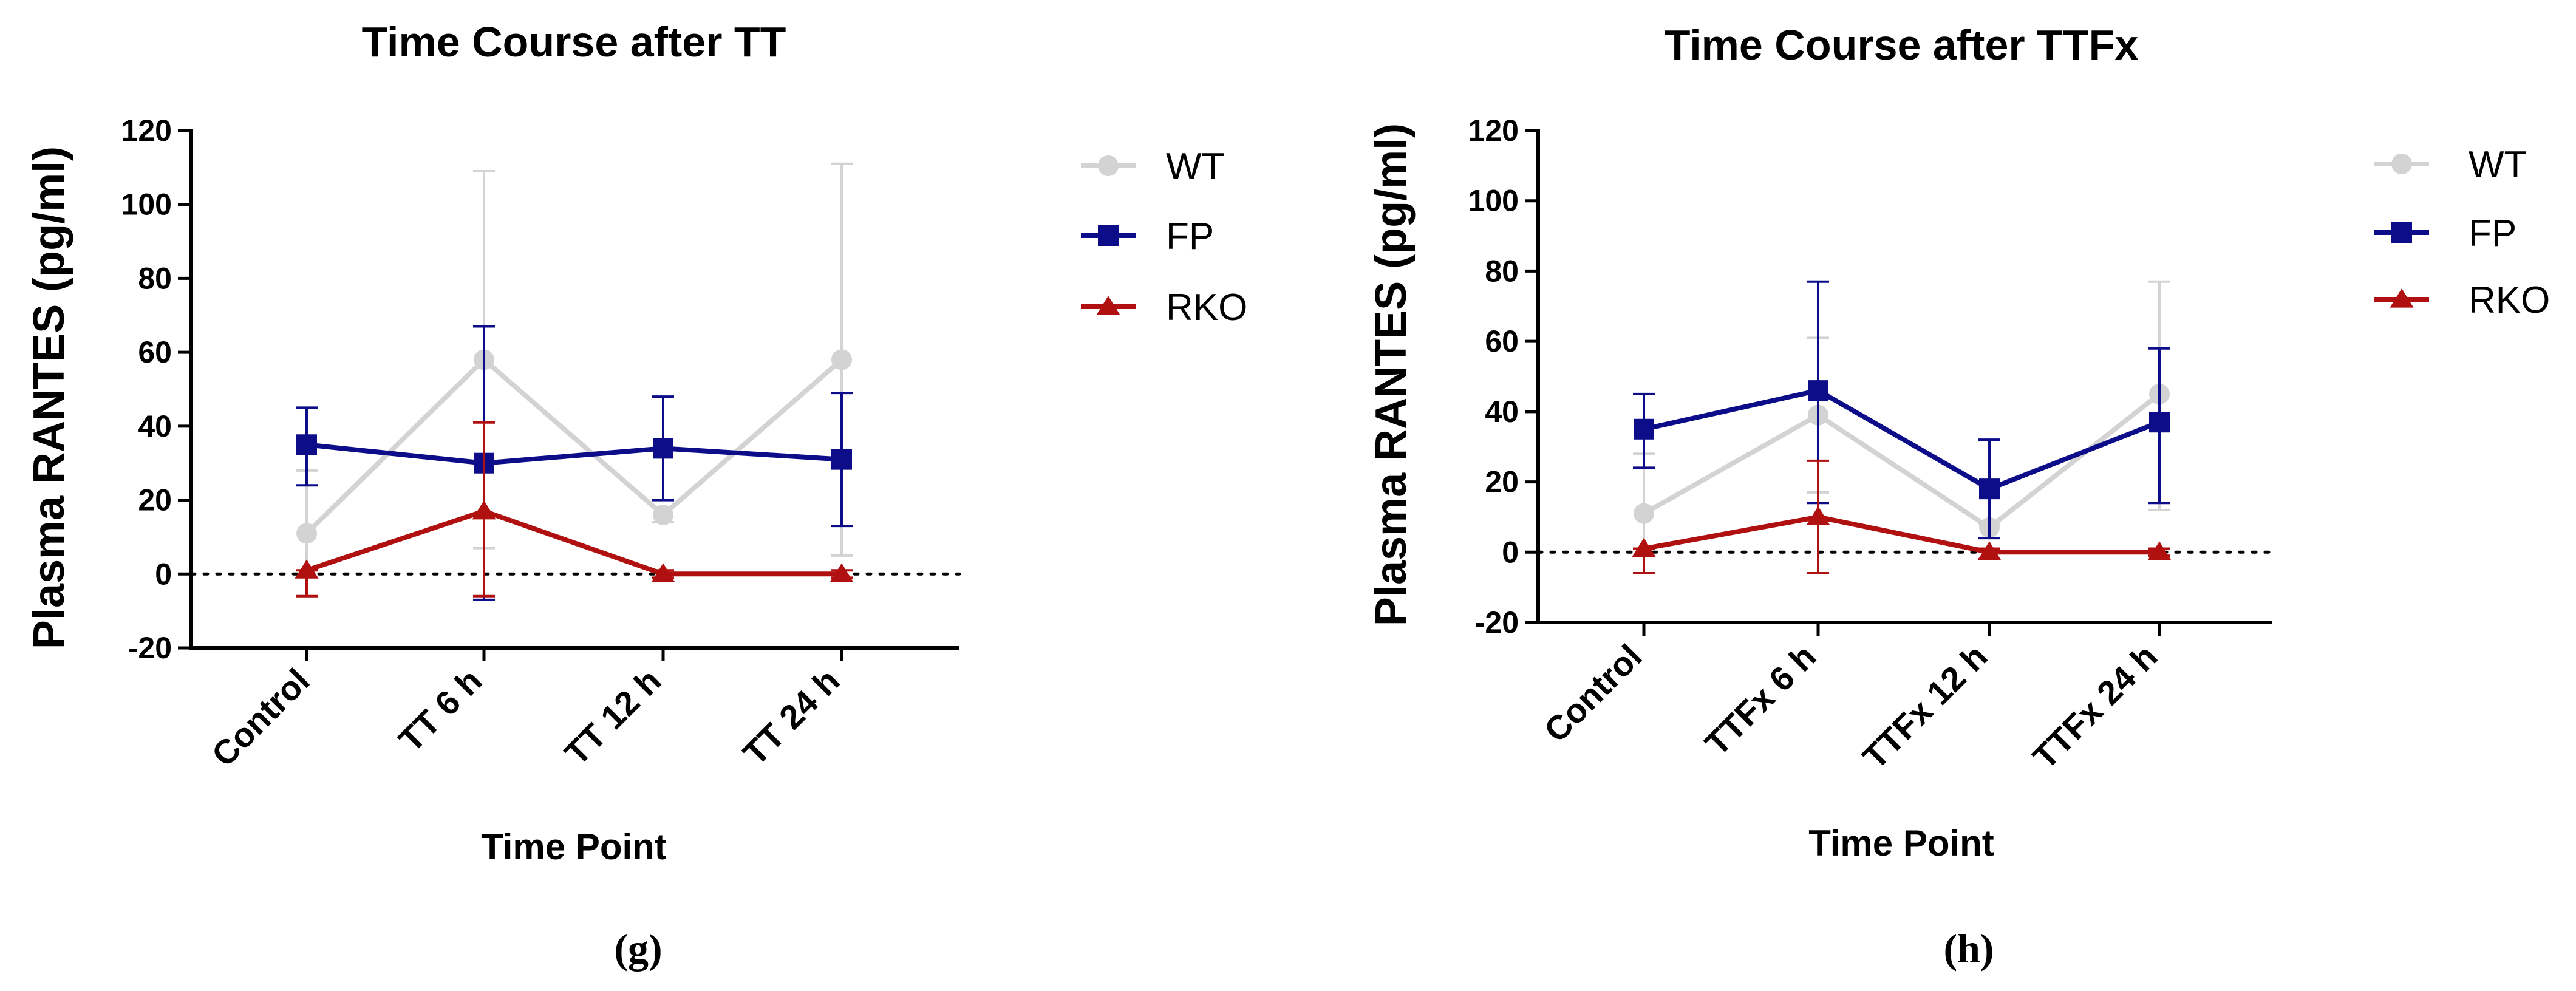 This screenshot has width=2576, height=991. What do you see at coordinates (440, 710) in the screenshot?
I see `x-tick-label: TT 6 h` at bounding box center [440, 710].